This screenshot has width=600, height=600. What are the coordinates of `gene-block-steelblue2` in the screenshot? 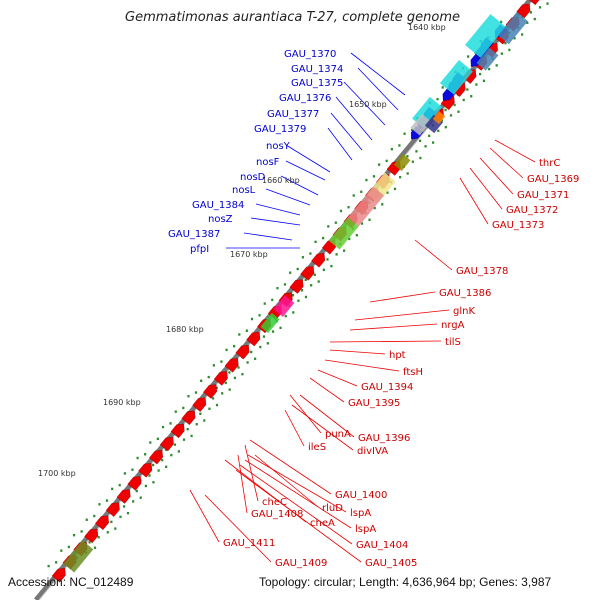 It's located at (487, 59).